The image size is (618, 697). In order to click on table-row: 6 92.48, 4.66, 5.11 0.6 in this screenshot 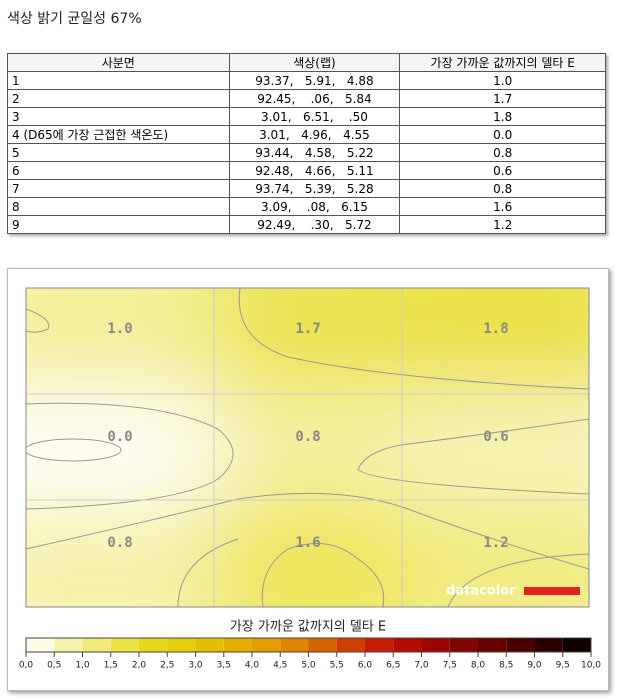, I will do `click(306, 170)`.